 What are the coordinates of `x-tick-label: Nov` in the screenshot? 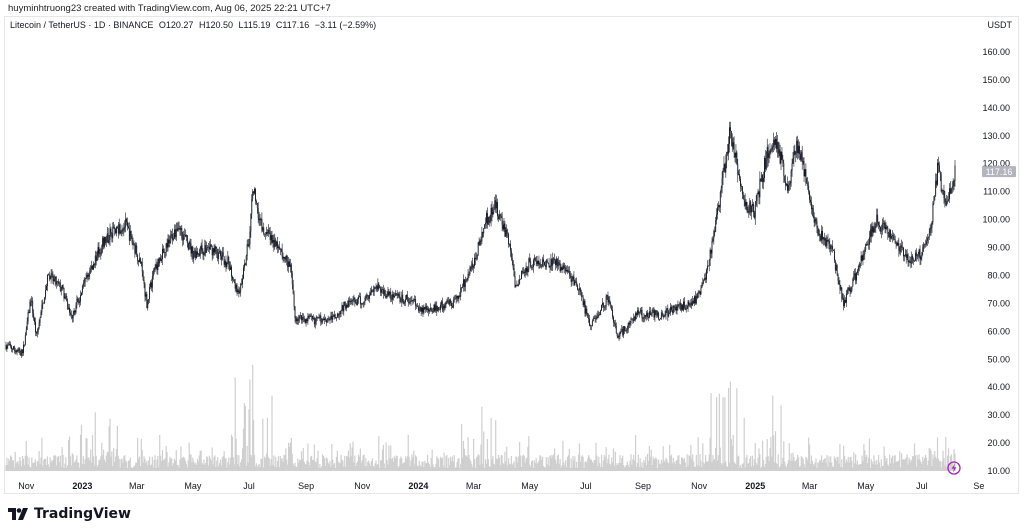 It's located at (362, 486).